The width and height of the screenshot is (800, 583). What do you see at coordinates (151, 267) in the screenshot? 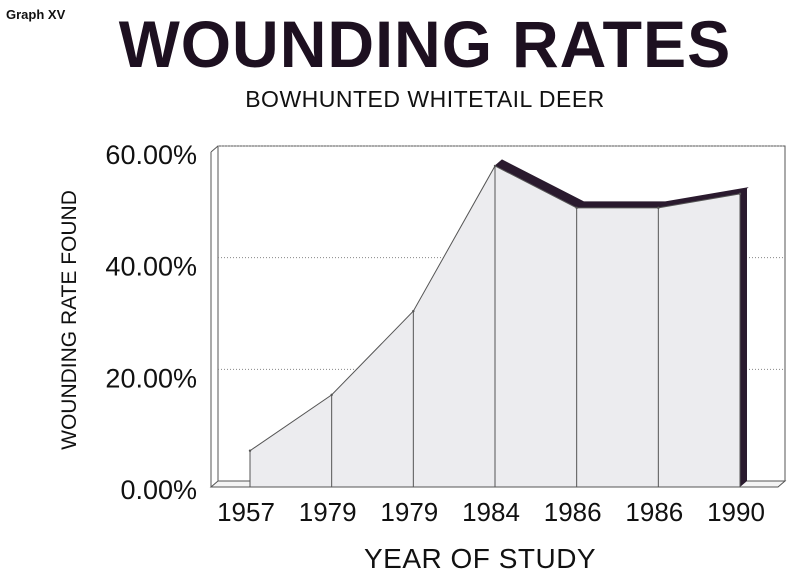
I see `y-tick-label: 40.00%` at bounding box center [151, 267].